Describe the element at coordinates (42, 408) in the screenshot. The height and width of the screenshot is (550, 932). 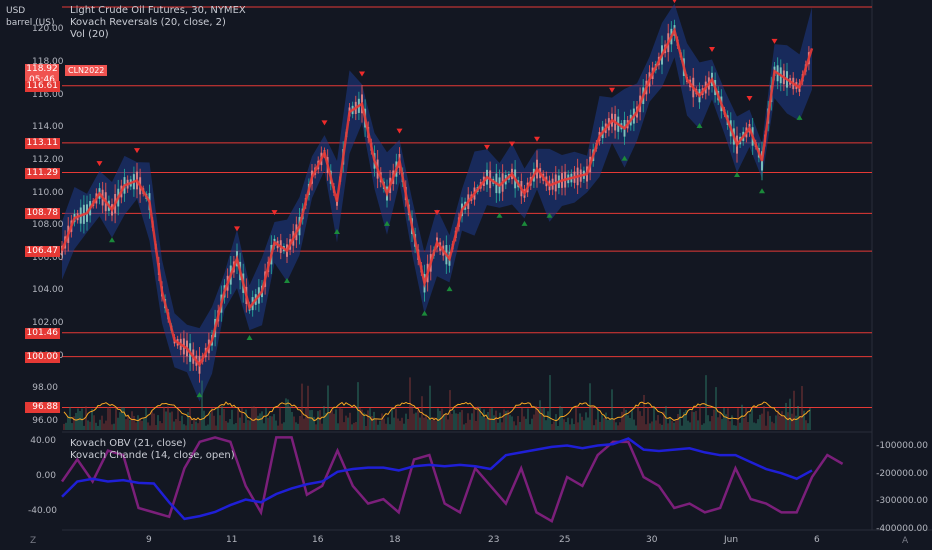
I see `level-tag: 96.88` at that location.